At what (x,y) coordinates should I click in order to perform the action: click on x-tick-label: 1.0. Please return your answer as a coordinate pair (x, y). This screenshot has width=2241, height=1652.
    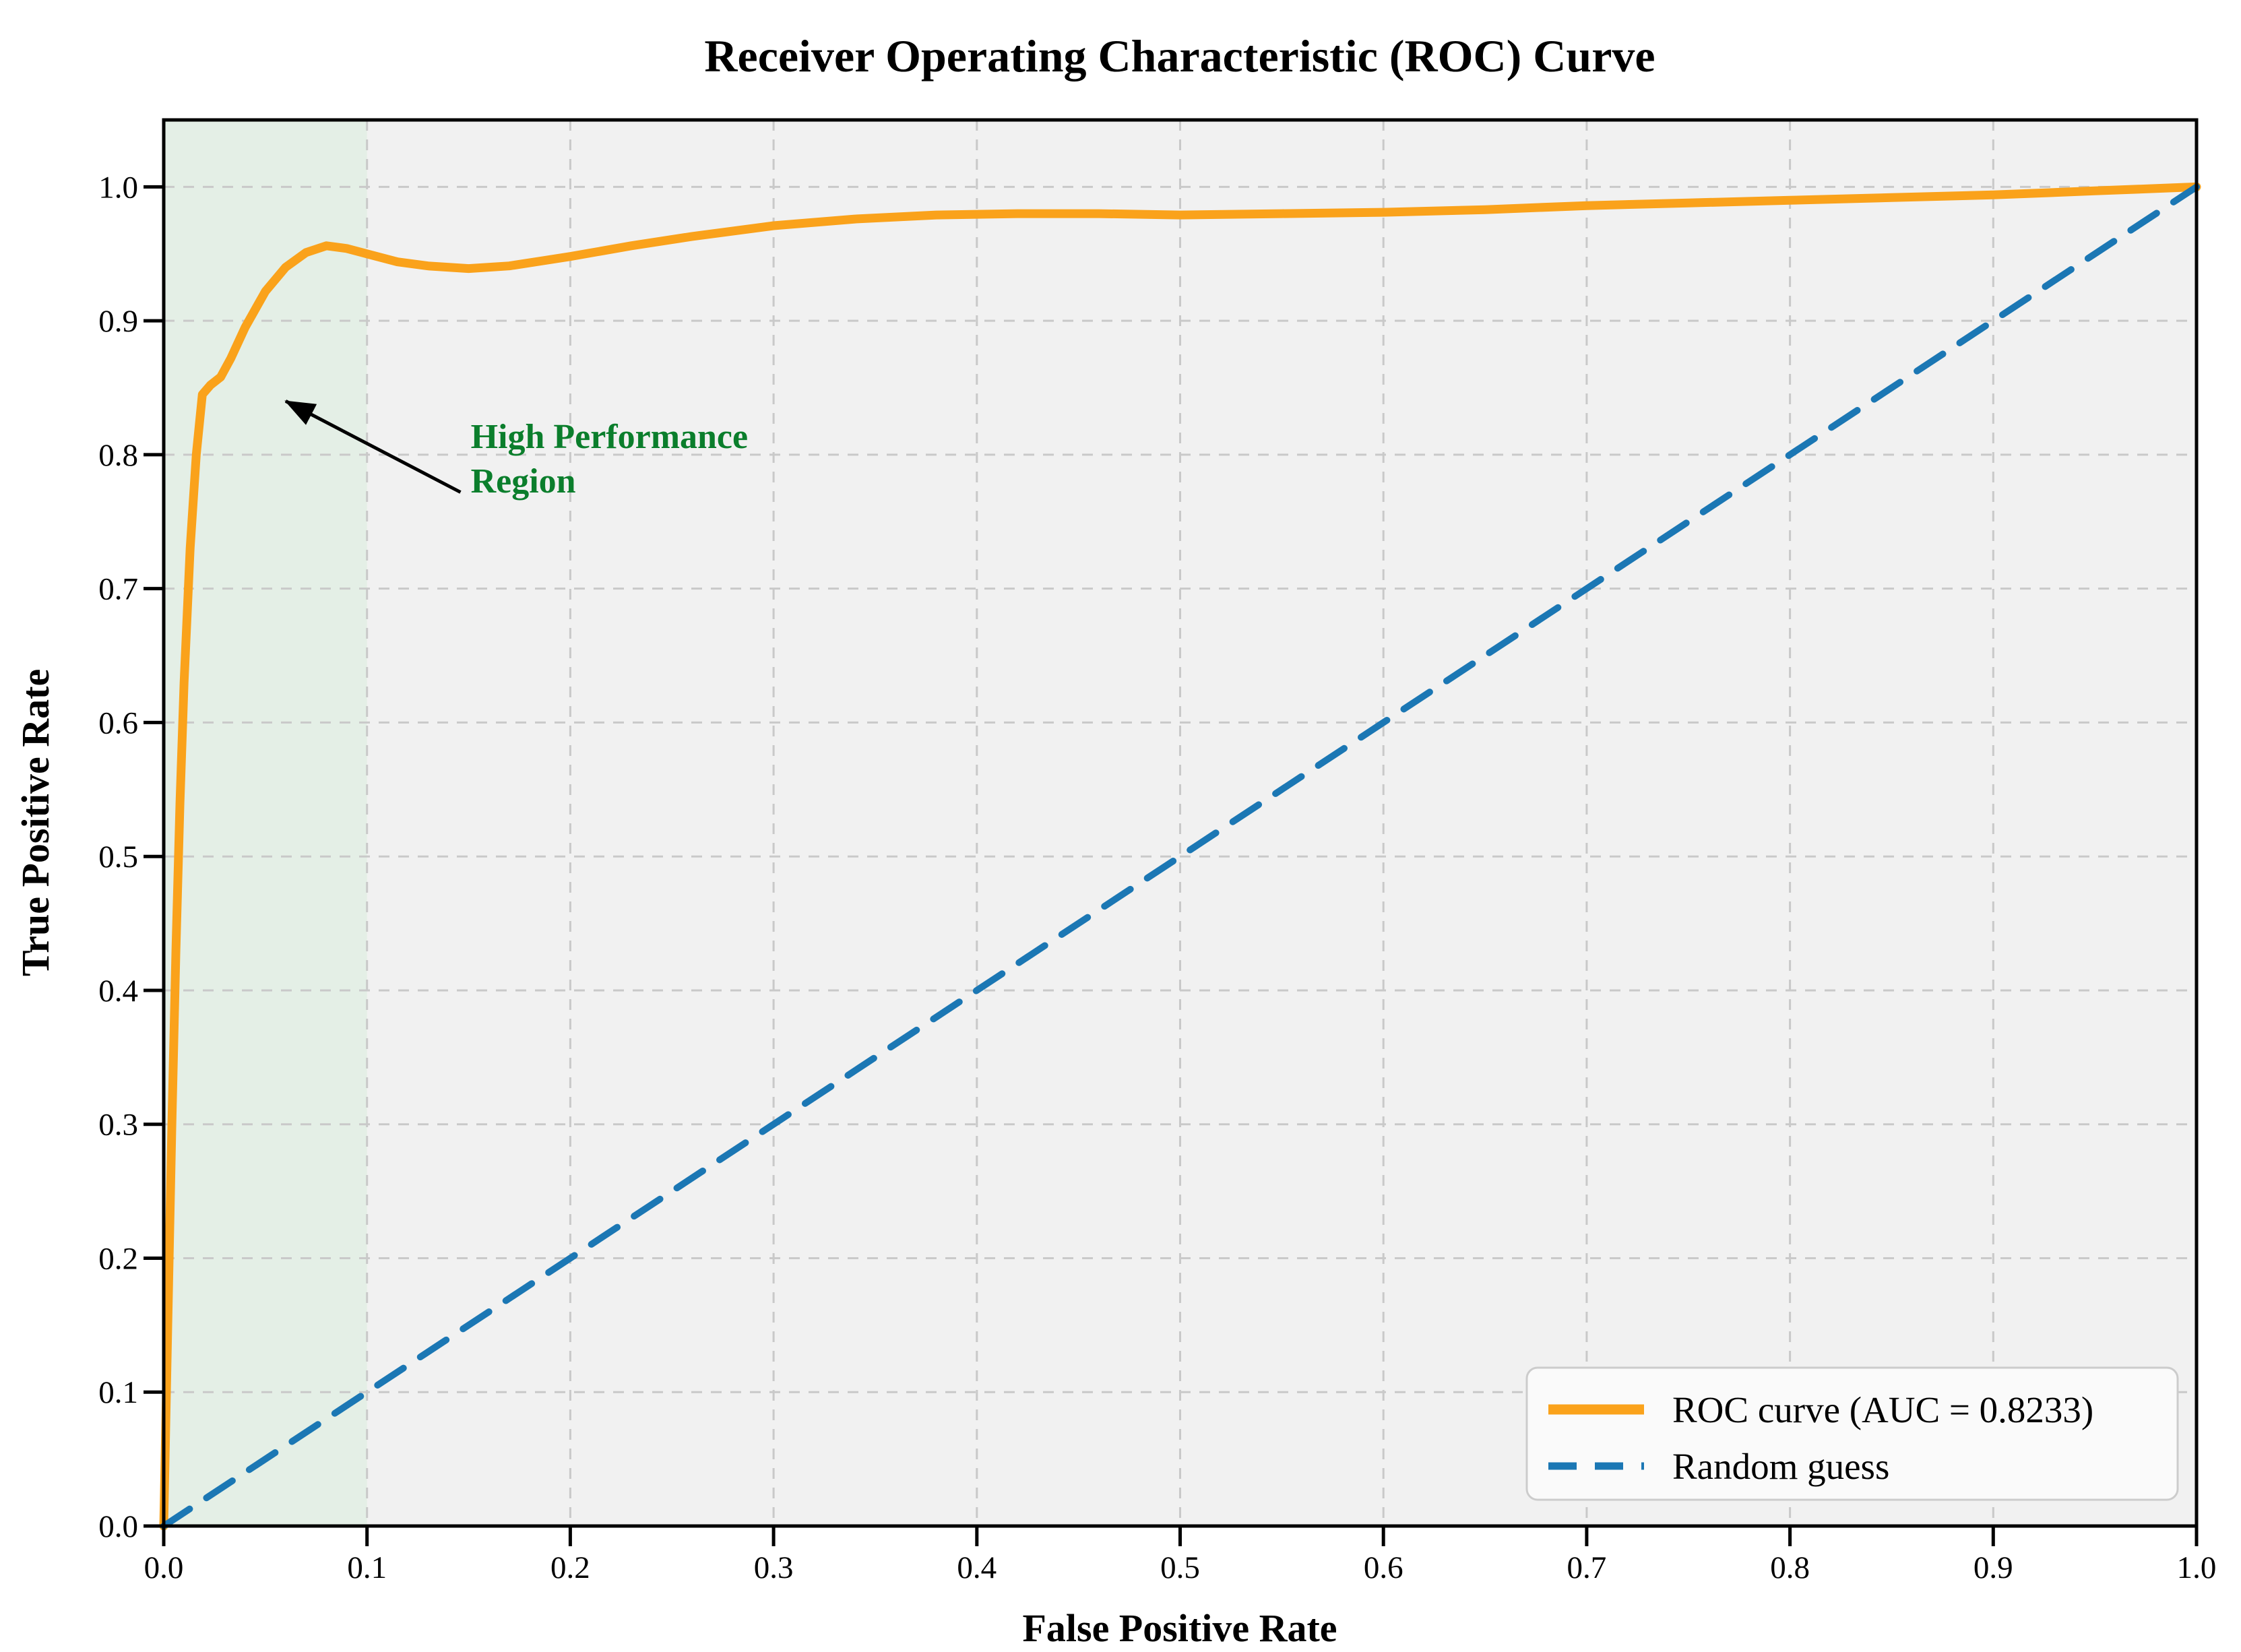
    Looking at the image, I should click on (2197, 1567).